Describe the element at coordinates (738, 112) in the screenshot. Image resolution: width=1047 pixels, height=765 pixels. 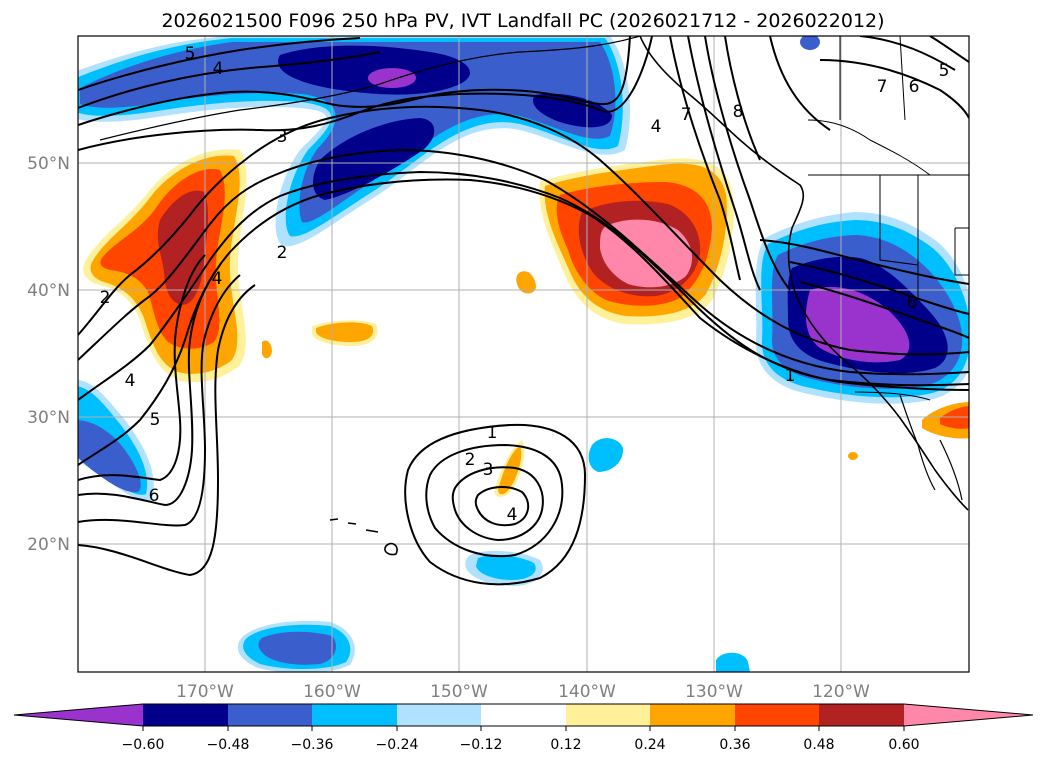
I see `contour-label-8-northeast: 8` at that location.